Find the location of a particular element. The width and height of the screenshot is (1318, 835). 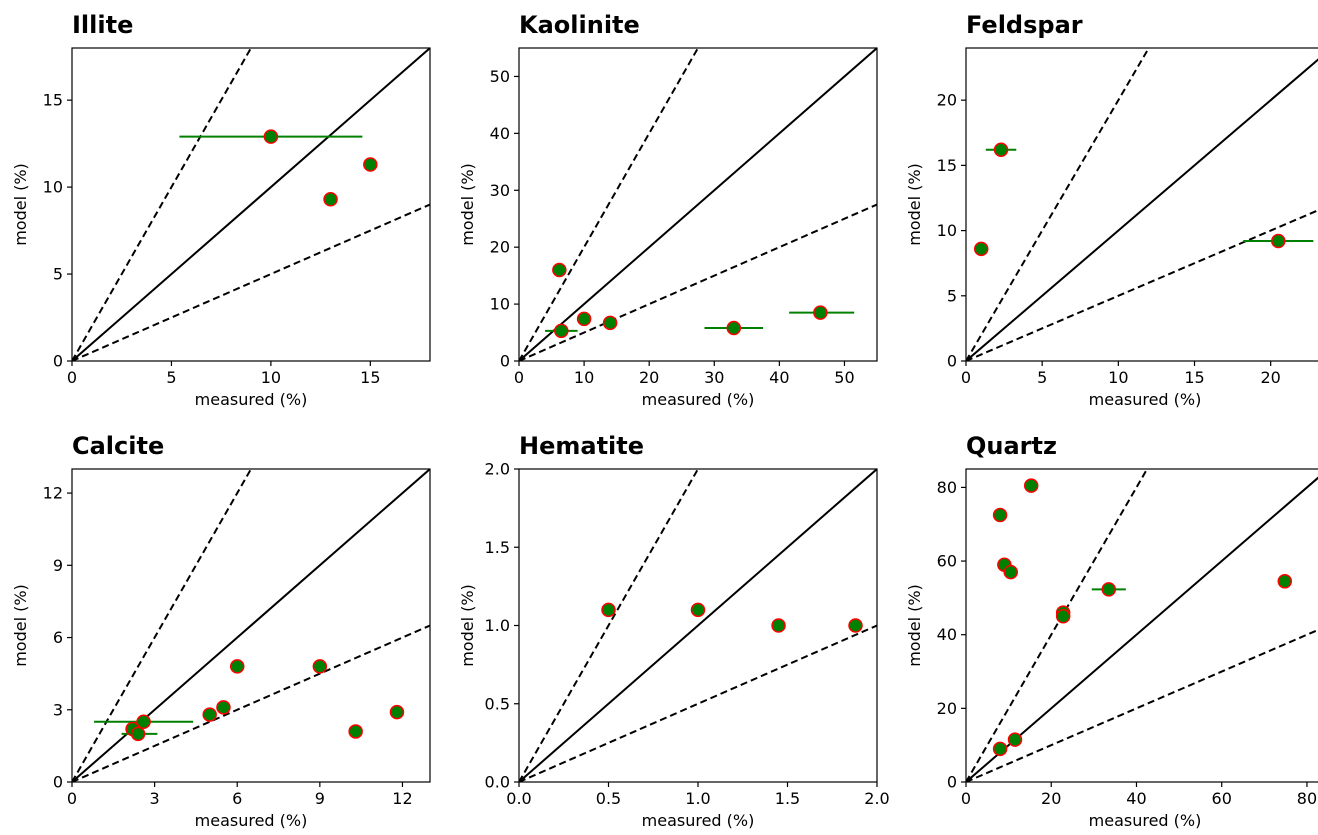

chart-illite-ylabel: model (%) is located at coordinates (20, 204).